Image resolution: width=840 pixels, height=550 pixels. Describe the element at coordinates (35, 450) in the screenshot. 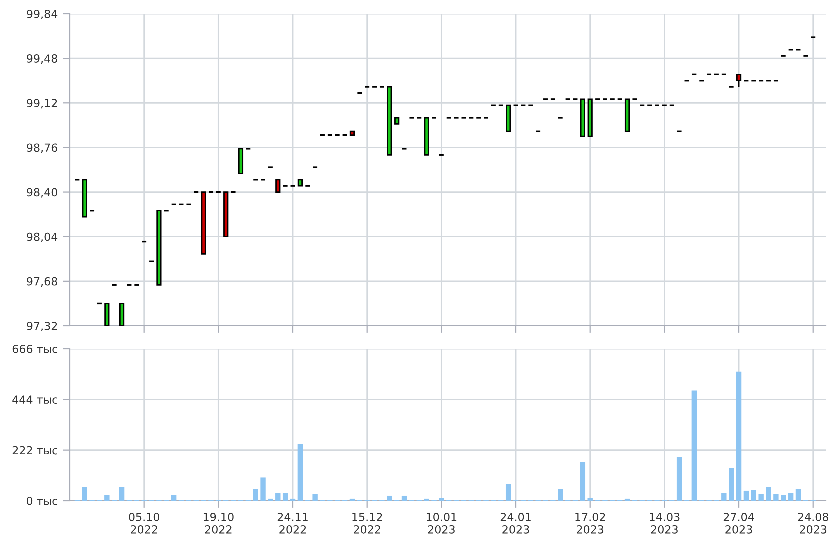

I see `y-tick-label: 222 тыс` at that location.